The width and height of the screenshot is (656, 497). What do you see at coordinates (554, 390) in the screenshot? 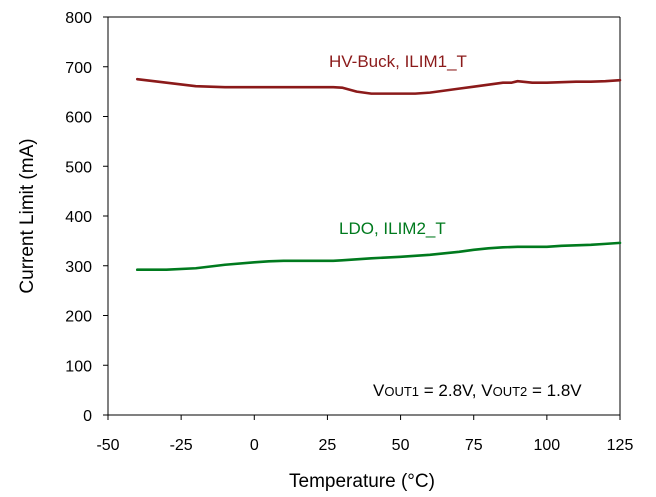
I see `annot-text2: = 1.8V` at bounding box center [554, 390].